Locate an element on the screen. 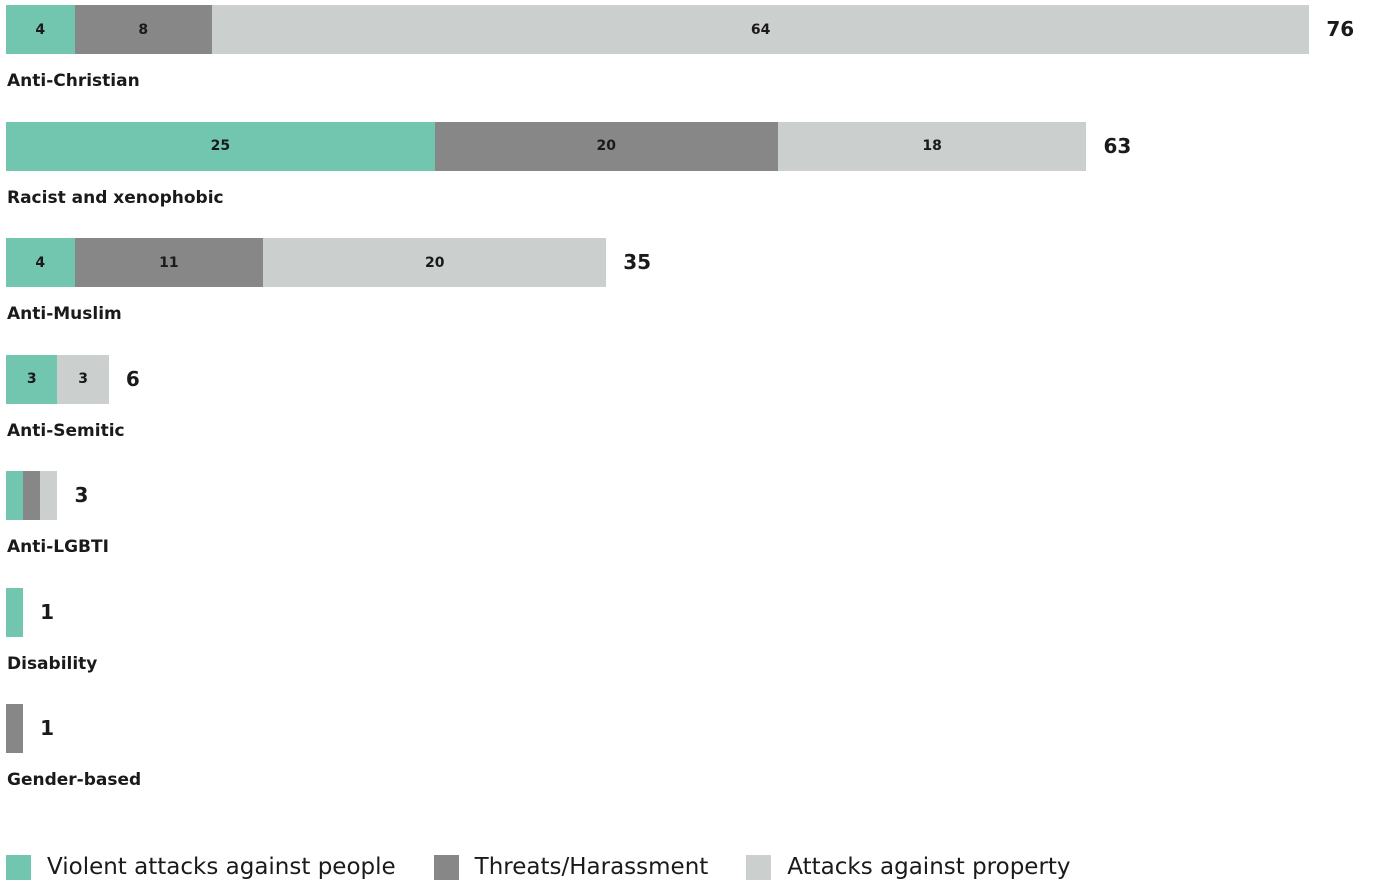 The height and width of the screenshot is (887, 1373). bar-total-label: 63 is located at coordinates (1117, 145).